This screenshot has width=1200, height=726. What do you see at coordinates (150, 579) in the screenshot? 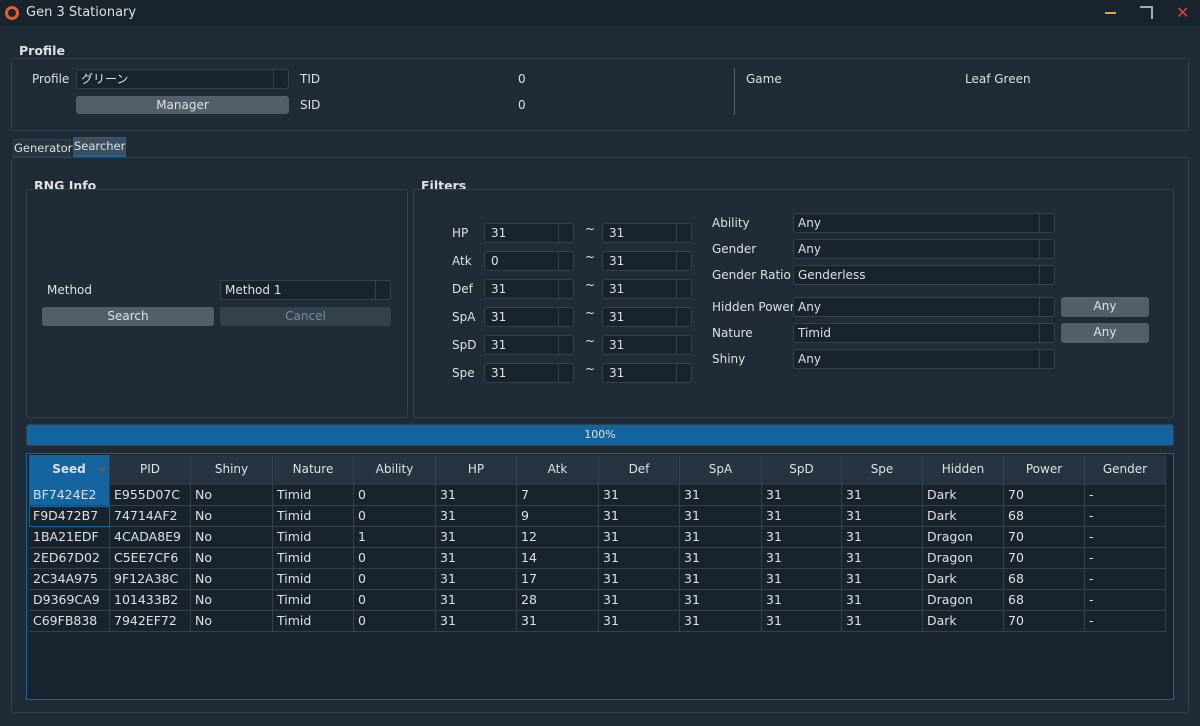
I see `table-cell: 9F12A38C` at bounding box center [150, 579].